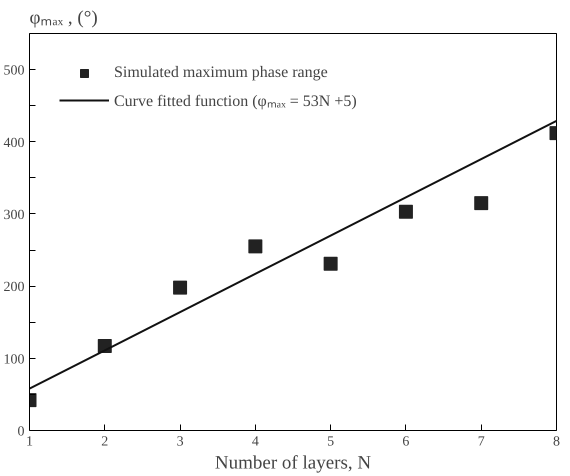 This screenshot has width=570, height=476. I want to click on y-tick-label: 200, so click(14, 288).